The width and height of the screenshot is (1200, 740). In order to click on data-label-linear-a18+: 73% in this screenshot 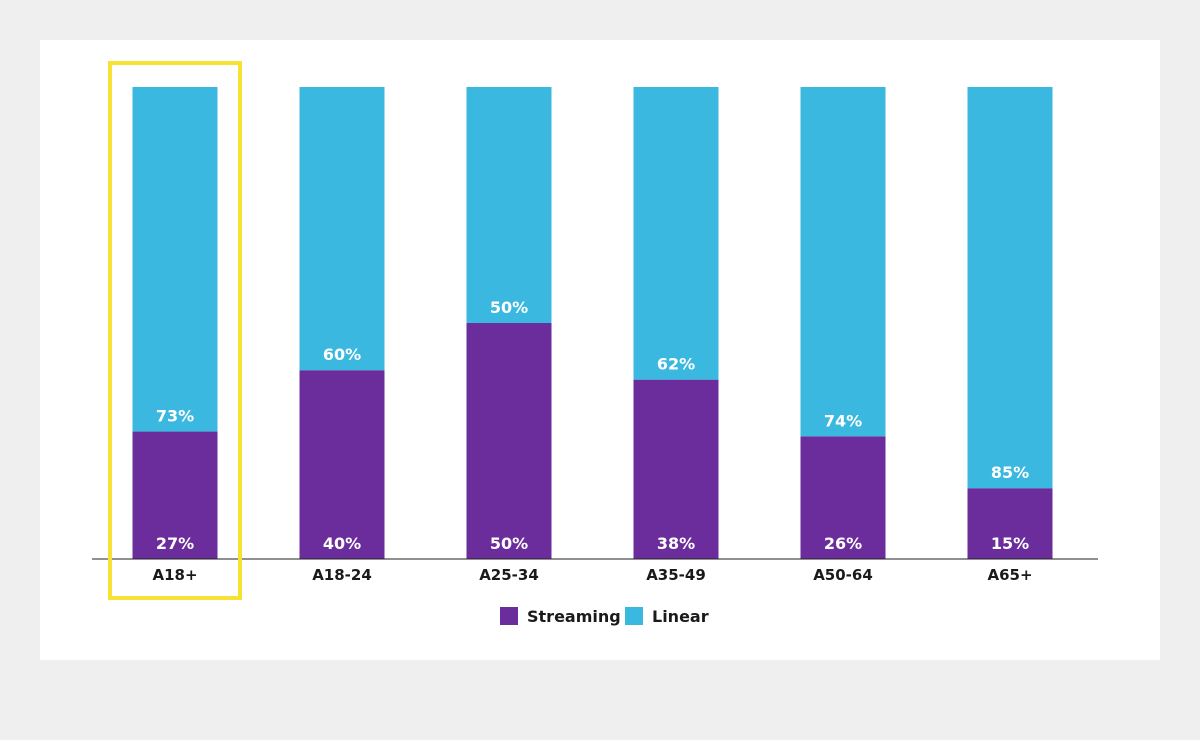, I will do `click(175, 416)`.